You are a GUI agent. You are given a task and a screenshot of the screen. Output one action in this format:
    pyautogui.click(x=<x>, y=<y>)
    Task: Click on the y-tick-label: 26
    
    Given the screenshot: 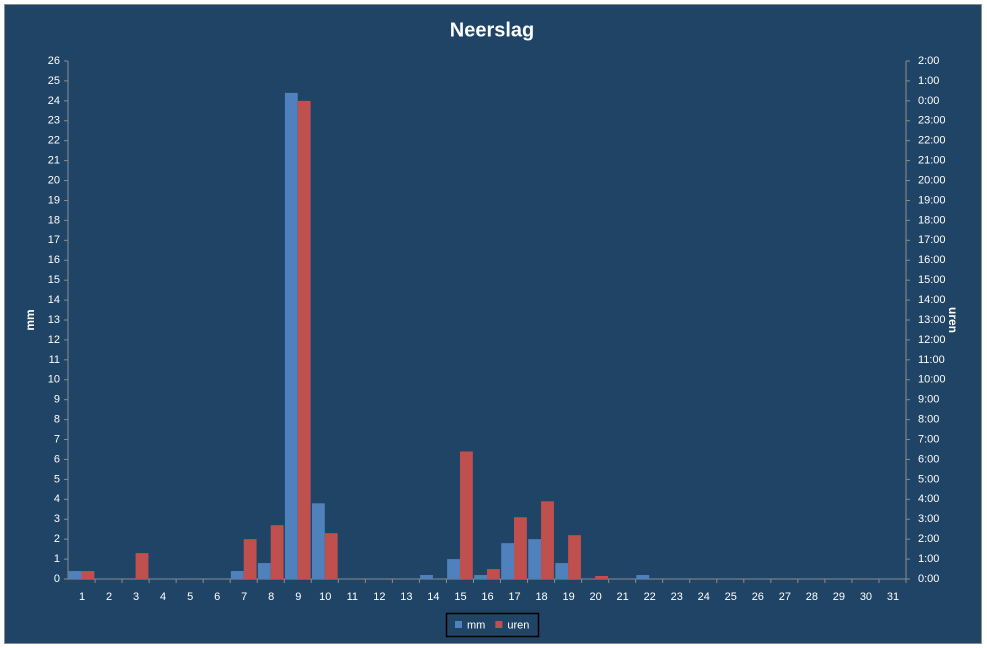 What is the action you would take?
    pyautogui.click(x=54, y=61)
    